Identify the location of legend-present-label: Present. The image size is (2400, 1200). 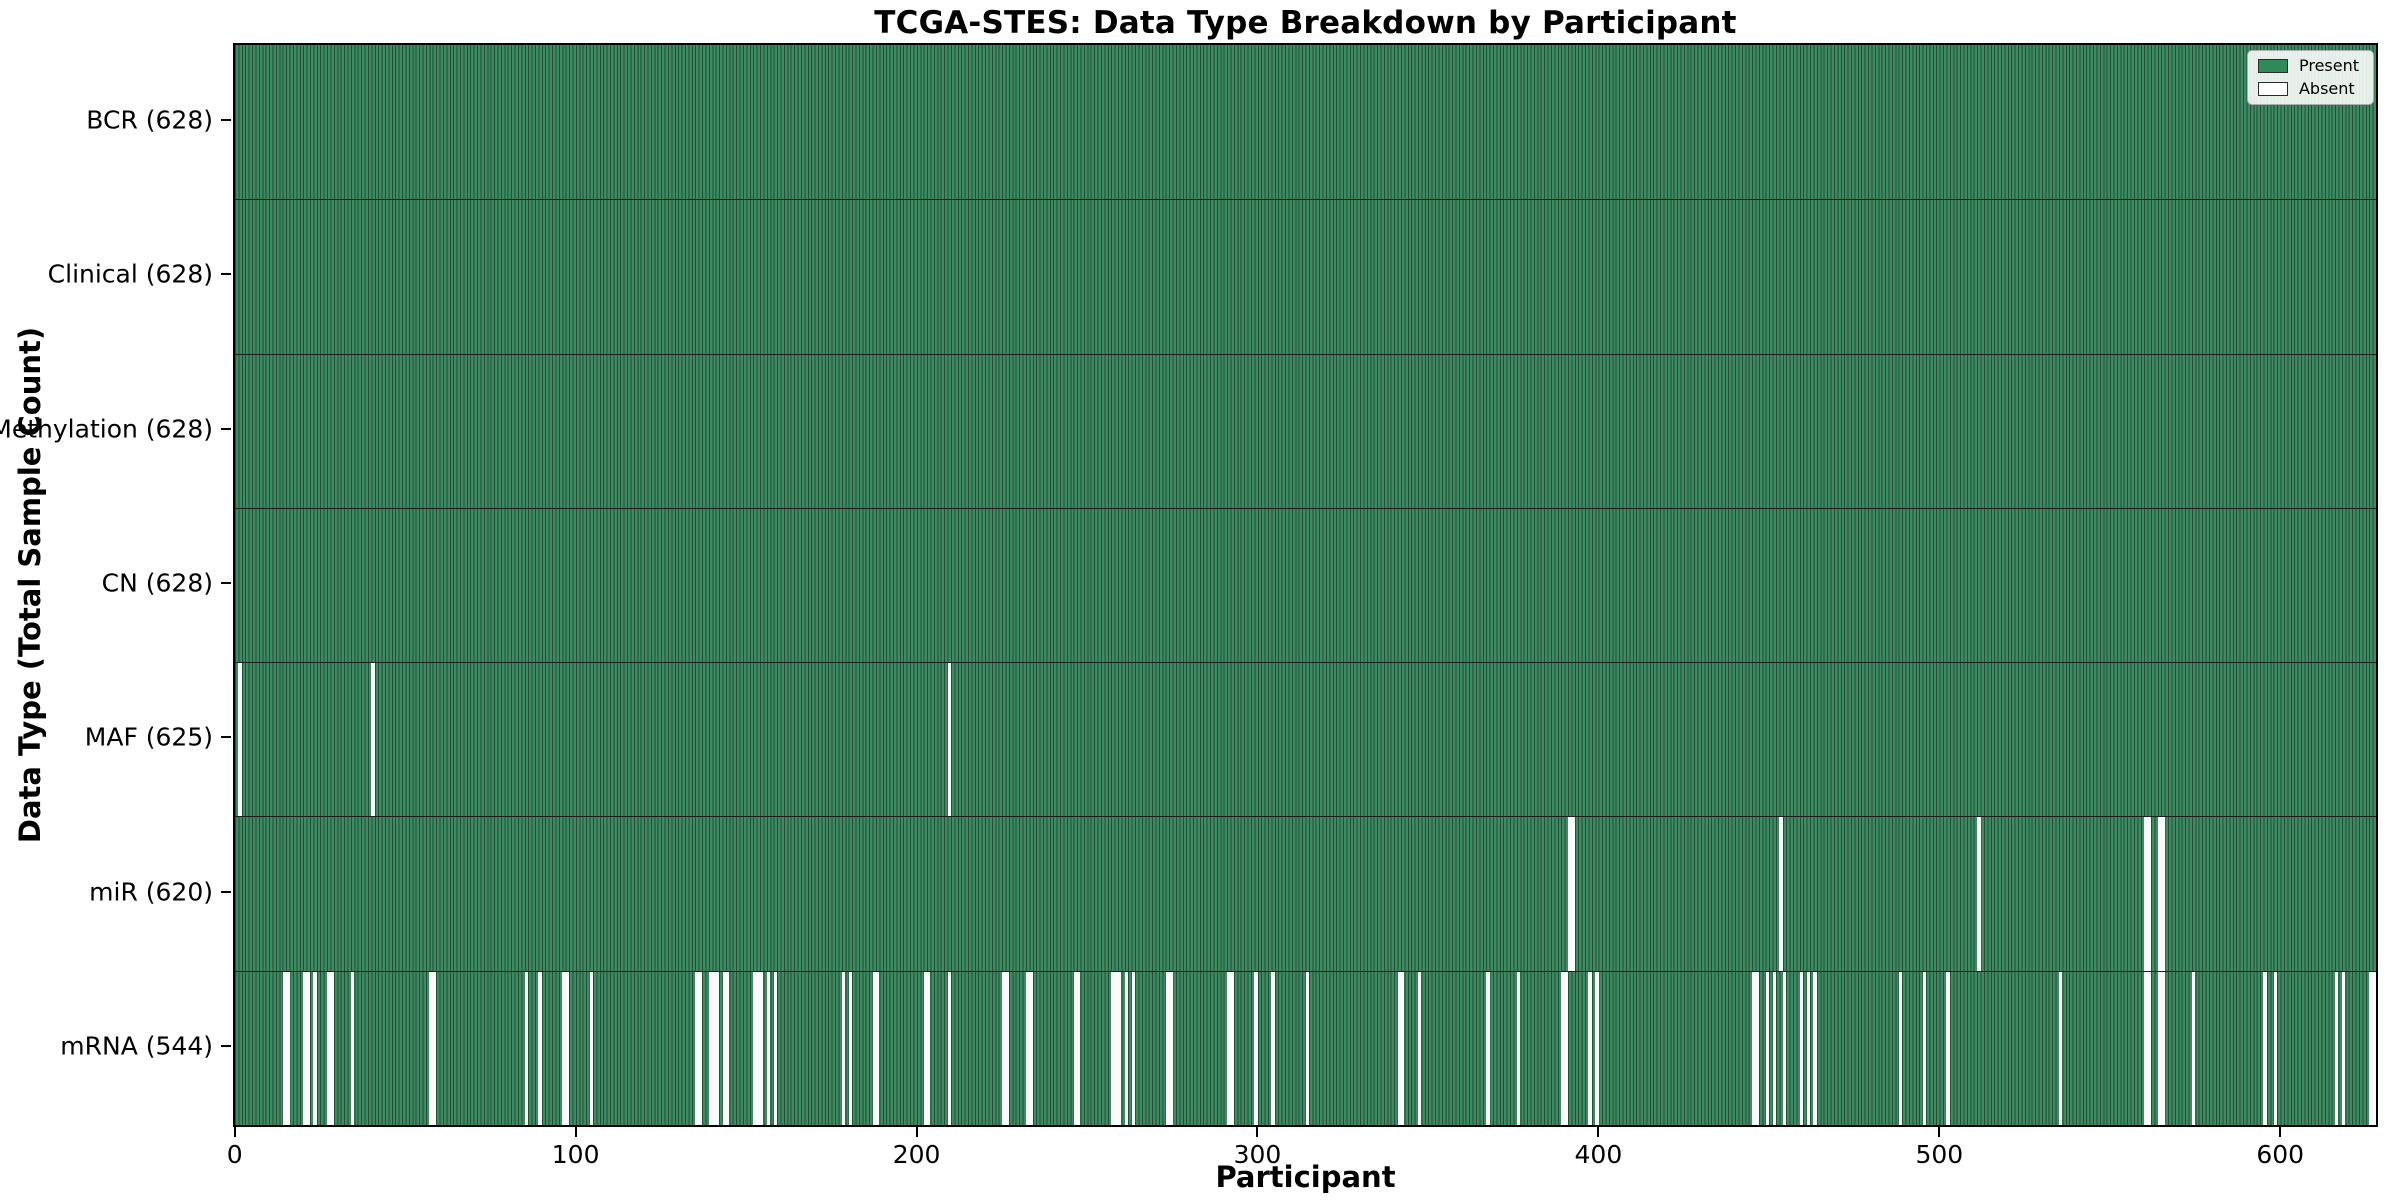
(2328, 65).